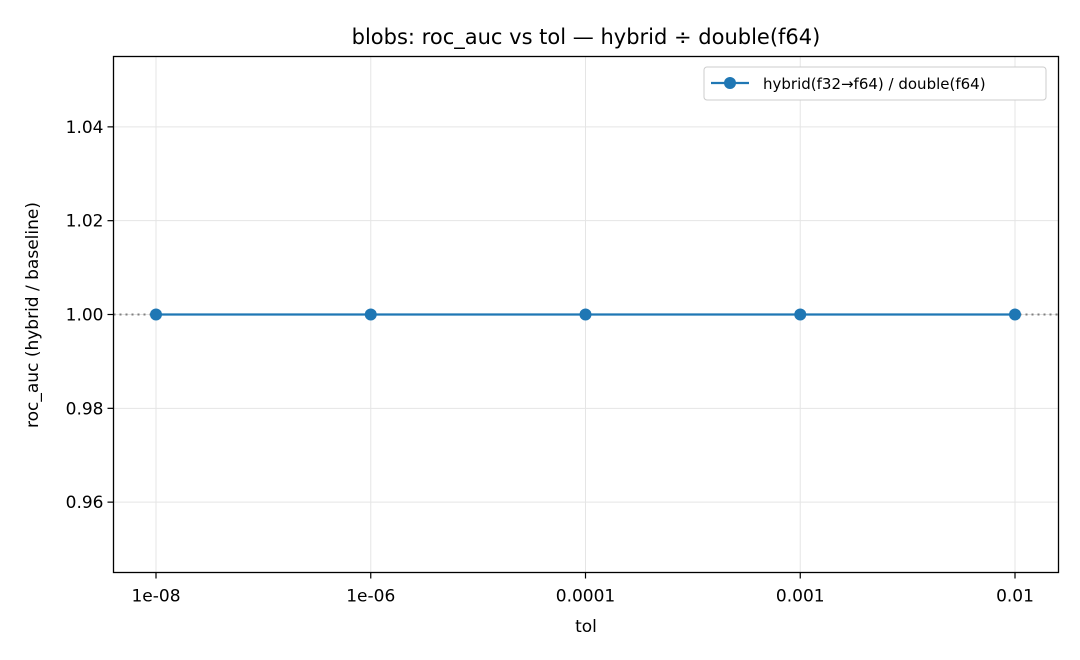 The width and height of the screenshot is (1080, 660). What do you see at coordinates (155, 597) in the screenshot?
I see `x-tick-label: 1e-08` at bounding box center [155, 597].